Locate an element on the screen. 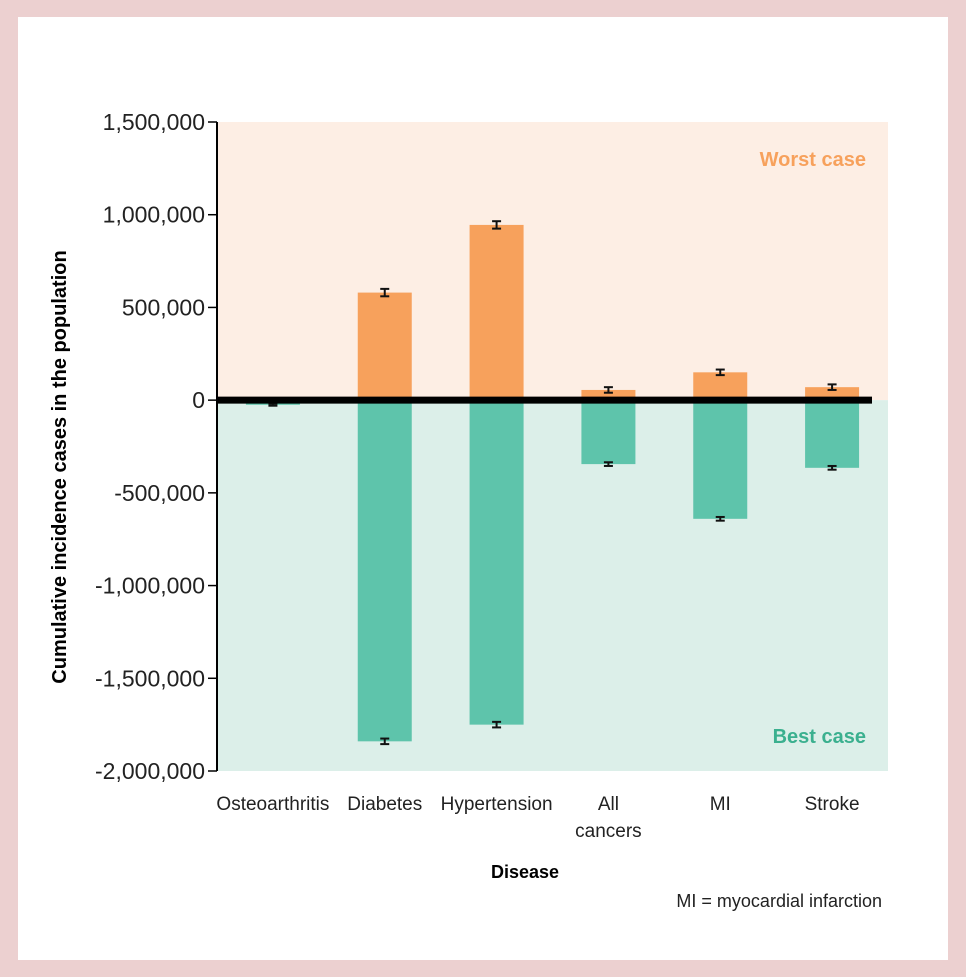  x-tick-label-0: Osteoarthritis is located at coordinates (272, 804).